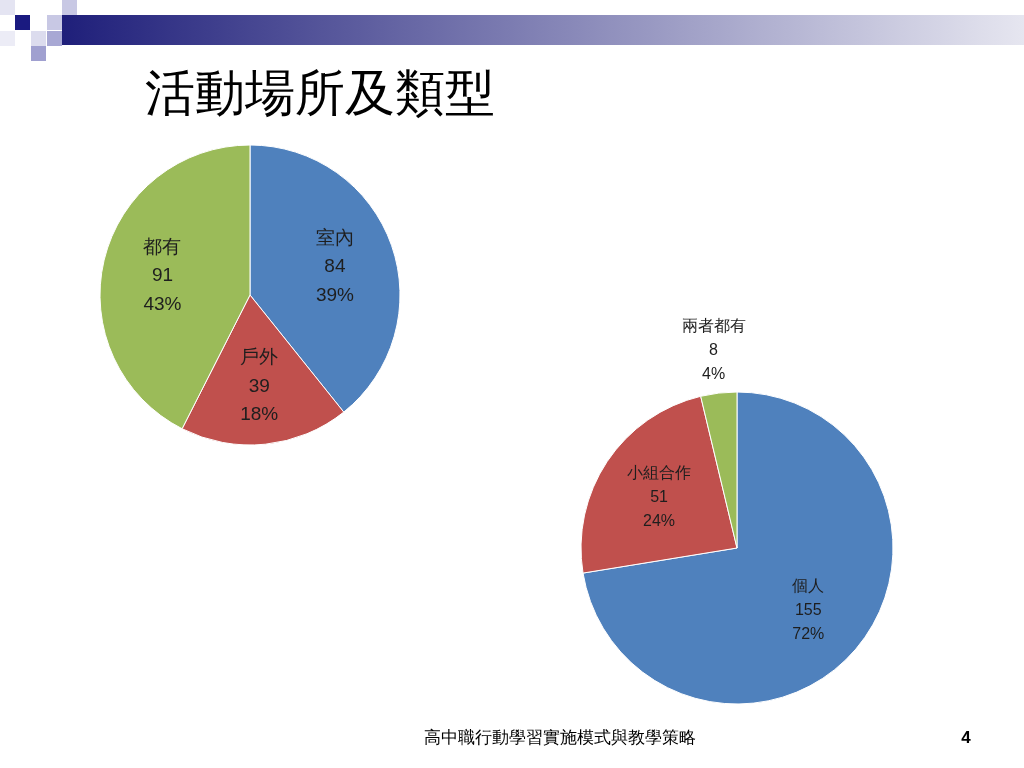 Image resolution: width=1024 pixels, height=768 pixels. What do you see at coordinates (966, 737) in the screenshot?
I see `annotation: 4` at bounding box center [966, 737].